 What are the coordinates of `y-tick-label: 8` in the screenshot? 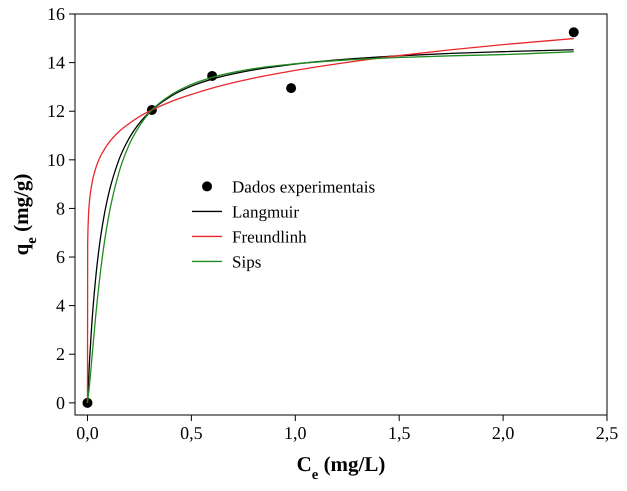 It's located at (60, 208).